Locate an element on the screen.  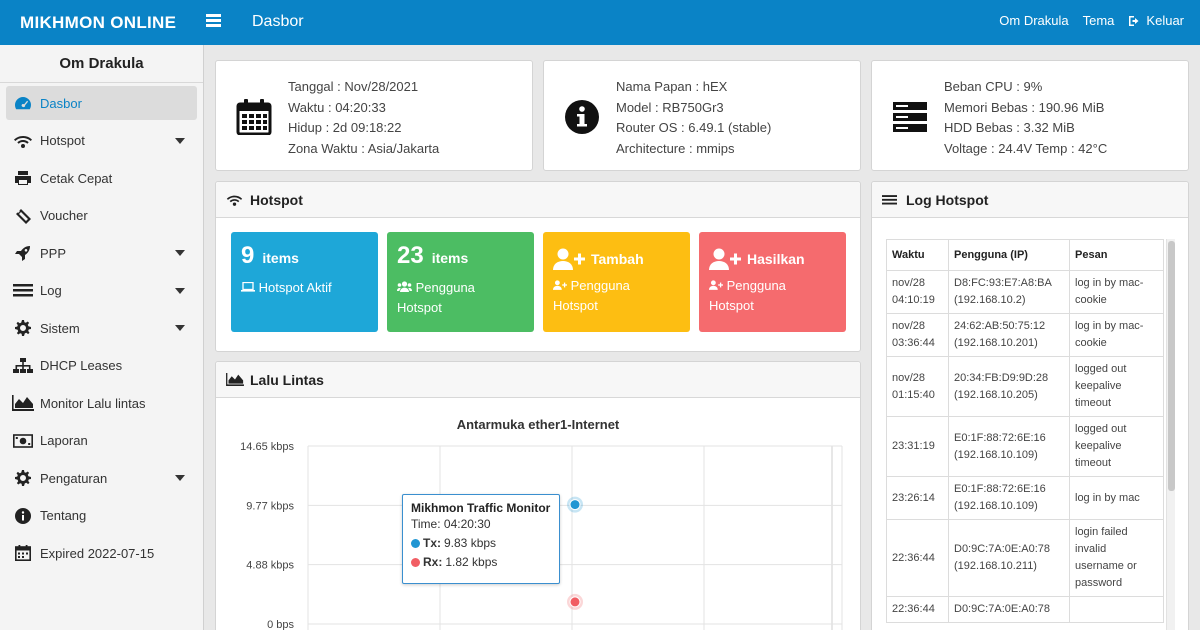
log-cell-user: D0:9C:7A:0E:A0:78 is located at coordinates (1009, 609).